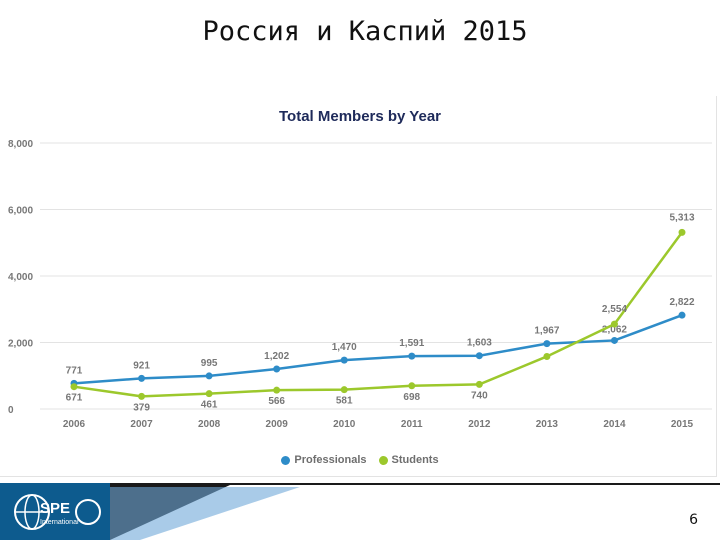 The width and height of the screenshot is (720, 544). I want to click on slide-title: Россия и Каспий 2015, so click(365, 31).